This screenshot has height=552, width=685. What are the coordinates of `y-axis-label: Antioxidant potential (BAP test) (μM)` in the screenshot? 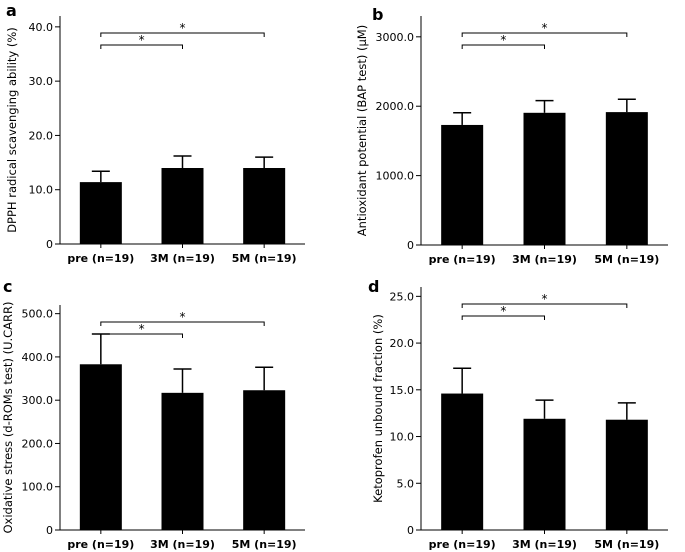 It's located at (362, 130).